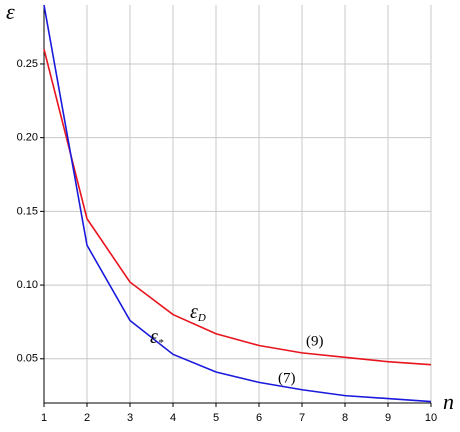  What do you see at coordinates (431, 418) in the screenshot?
I see `x-tick-label: 10` at bounding box center [431, 418].